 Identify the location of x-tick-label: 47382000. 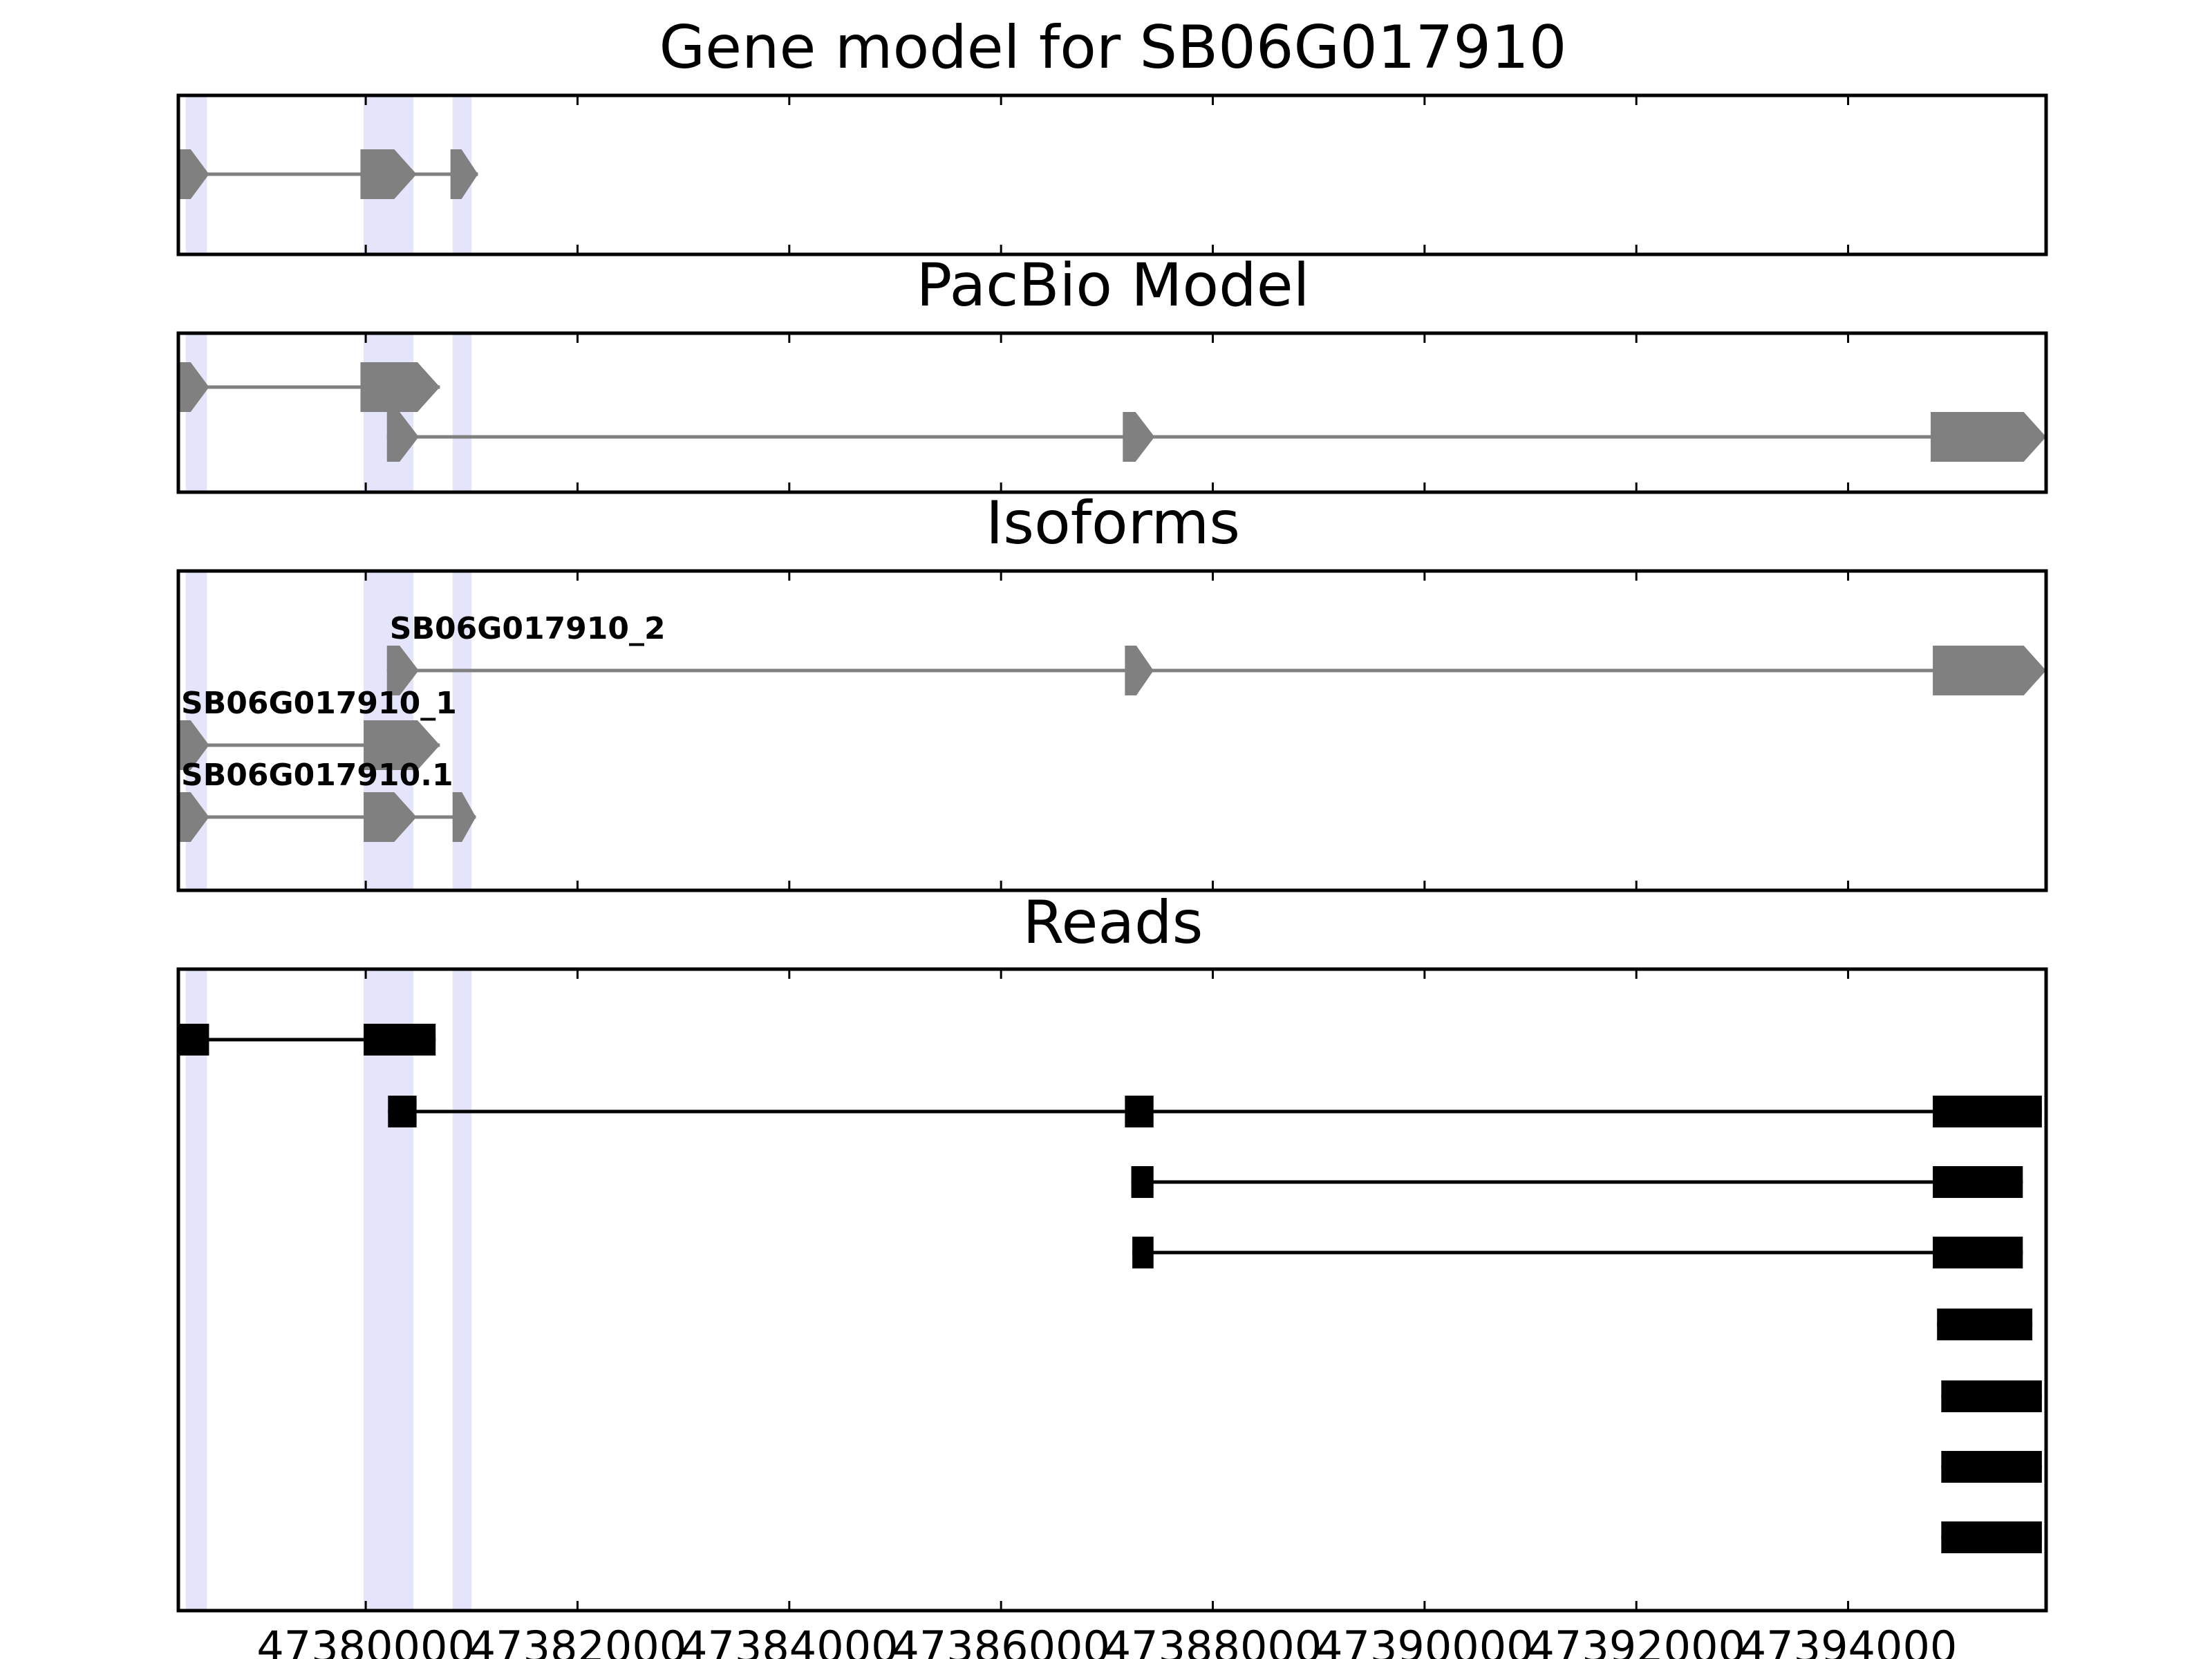
(578, 1640).